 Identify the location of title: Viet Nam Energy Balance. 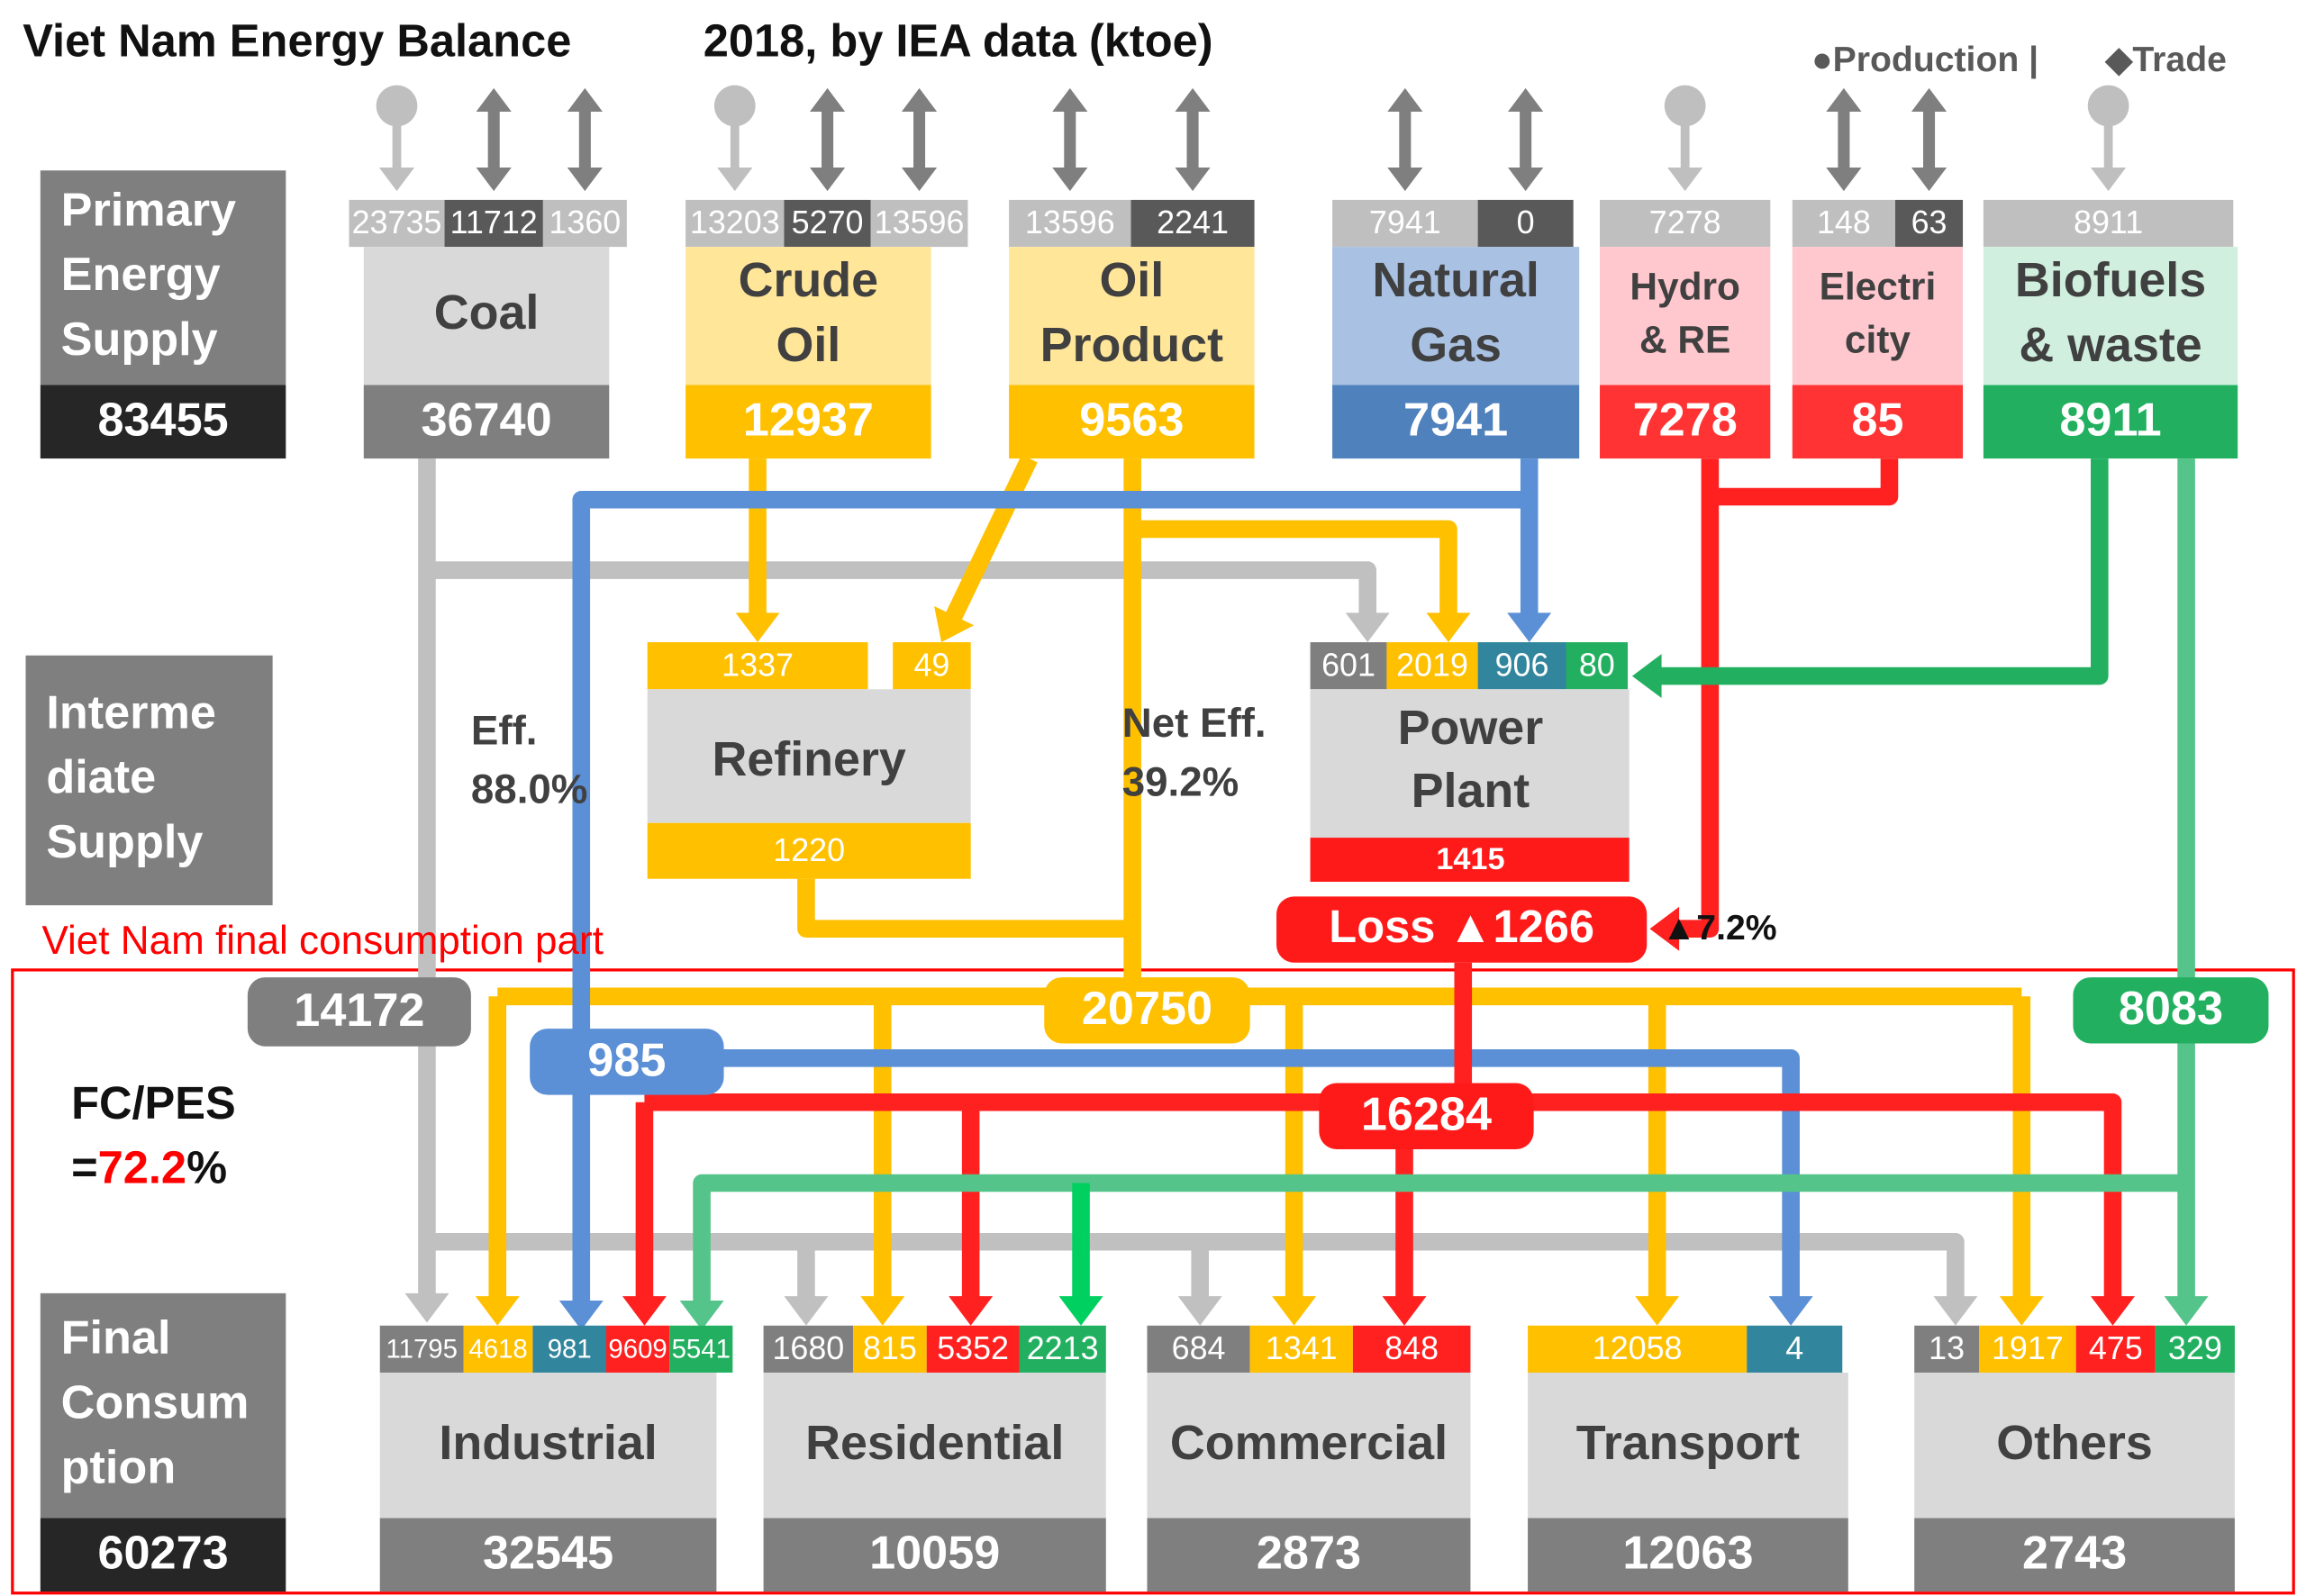
(297, 40).